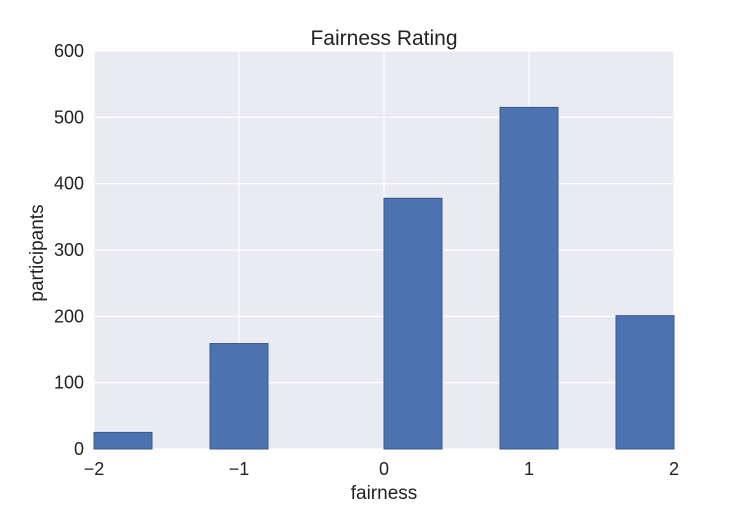  What do you see at coordinates (94, 469) in the screenshot?
I see `x-tick-label: −2` at bounding box center [94, 469].